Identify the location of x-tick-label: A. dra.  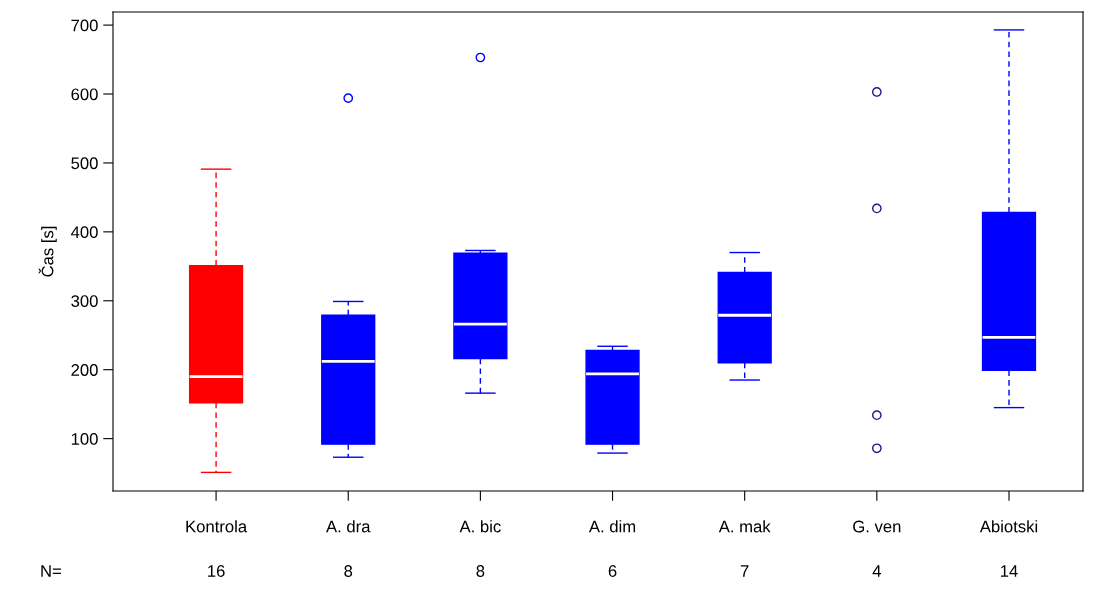
(348, 526).